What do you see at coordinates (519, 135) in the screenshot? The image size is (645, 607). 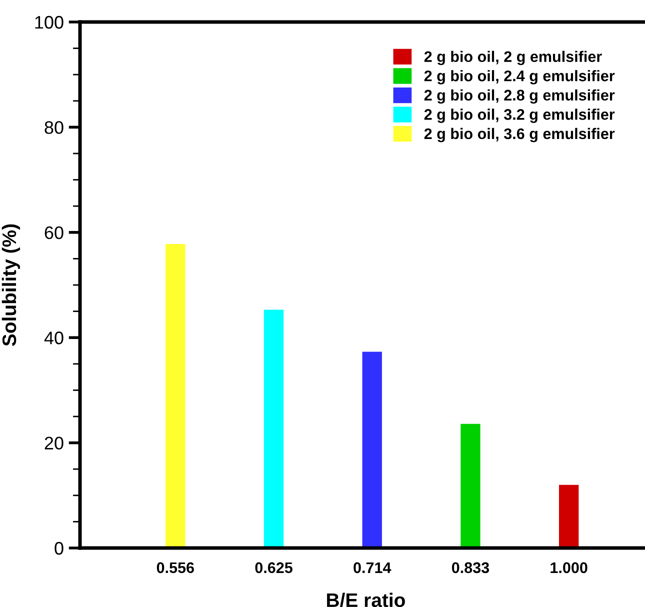 I see `legend-label: 2 g bio oil, 3.6 g emulsifier` at bounding box center [519, 135].